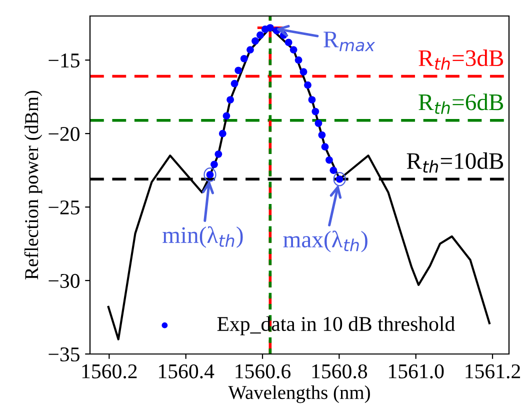 This screenshot has width=522, height=412. I want to click on x-tick-label: 1561.2, so click(493, 371).